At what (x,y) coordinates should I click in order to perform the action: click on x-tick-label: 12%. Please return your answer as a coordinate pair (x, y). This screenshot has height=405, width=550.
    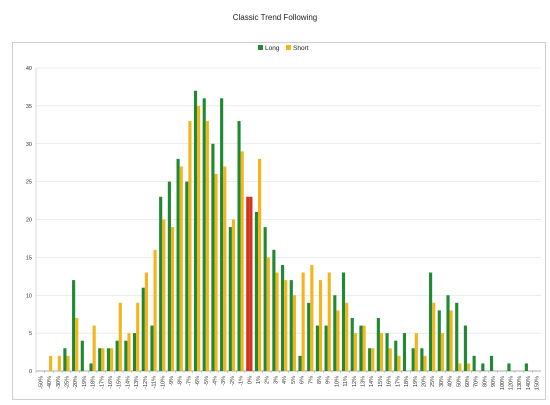
    Looking at the image, I should click on (355, 381).